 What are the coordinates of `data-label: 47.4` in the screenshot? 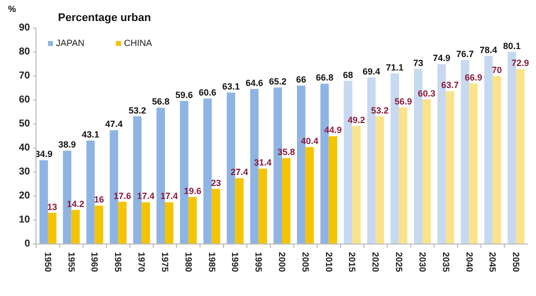 It's located at (114, 124).